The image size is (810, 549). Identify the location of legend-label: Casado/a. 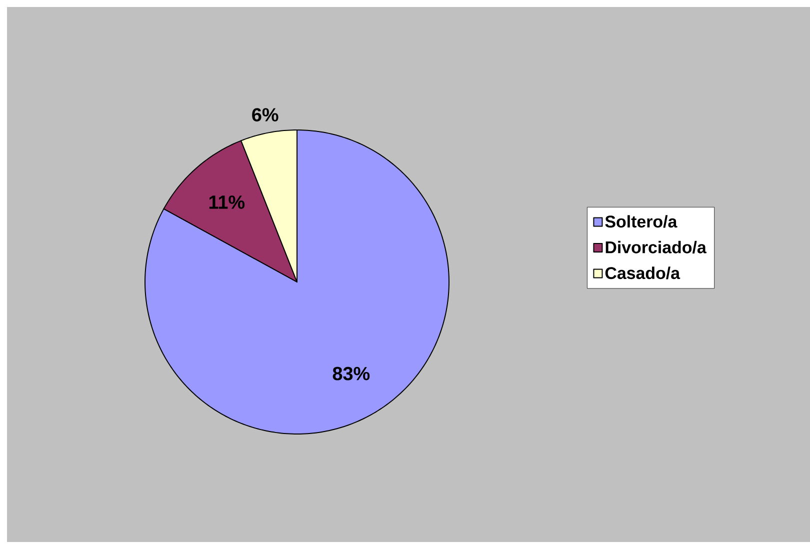
(642, 273).